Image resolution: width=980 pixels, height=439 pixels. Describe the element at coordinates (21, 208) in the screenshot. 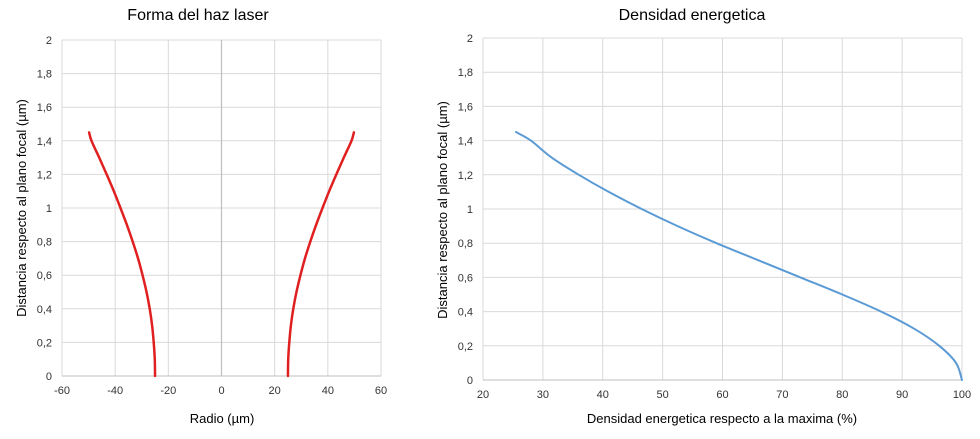

I see `chart-1-y-axis-title: Distancia respecto al plano focal (µm)` at that location.